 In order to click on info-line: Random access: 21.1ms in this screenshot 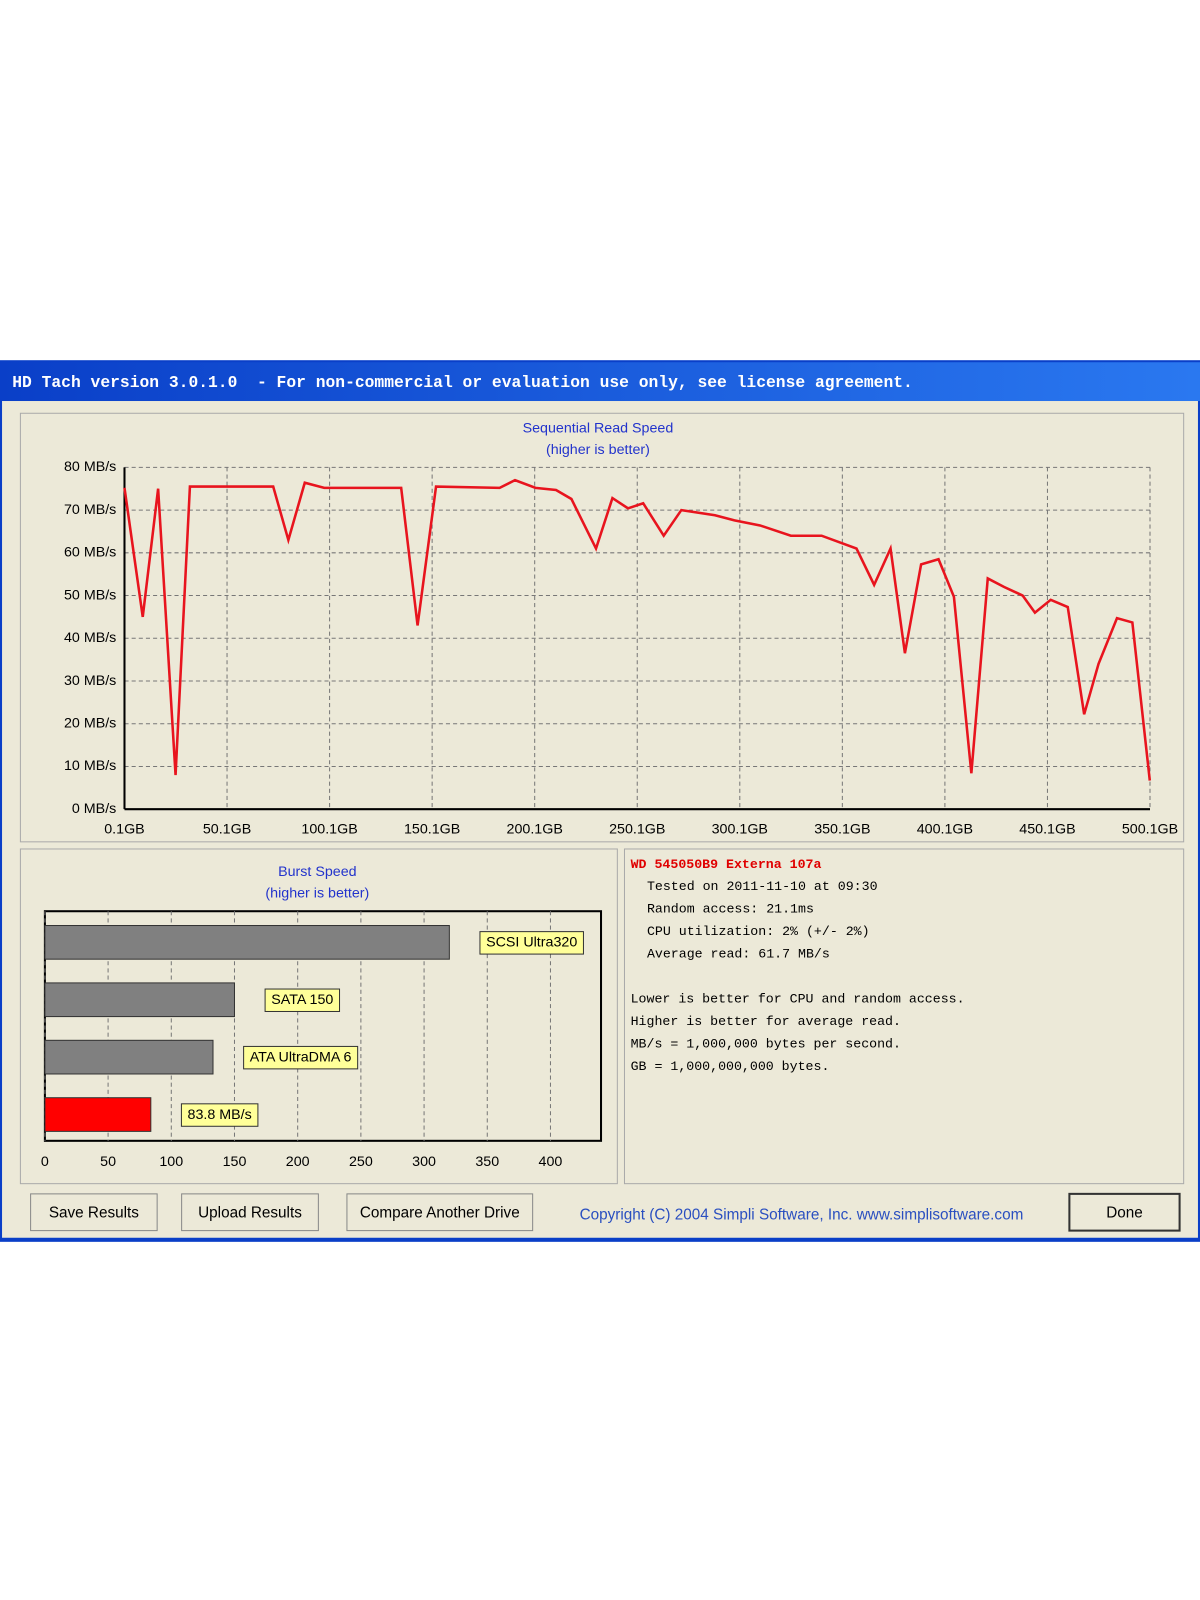, I will do `click(730, 909)`.